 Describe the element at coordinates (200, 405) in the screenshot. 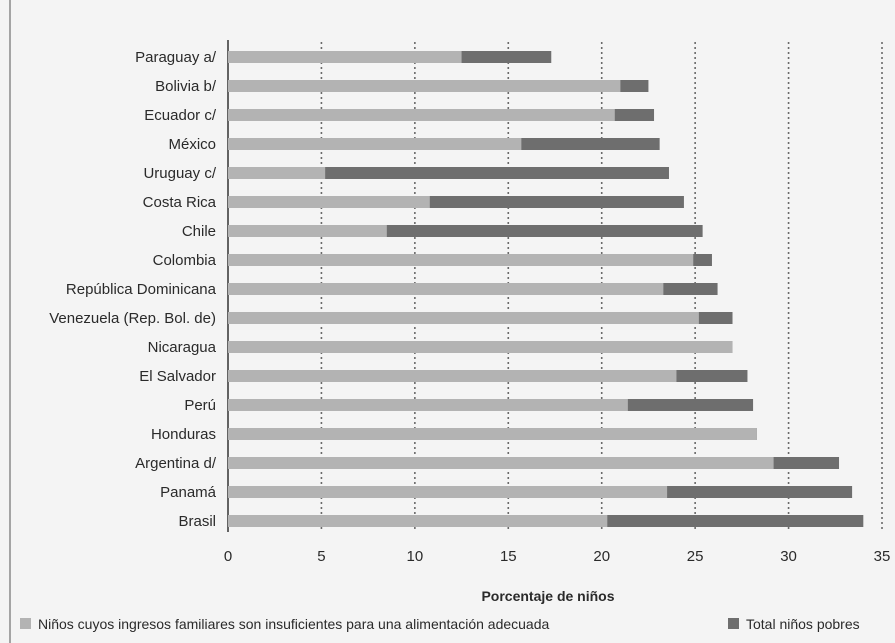

I see `category-label: Perú` at that location.